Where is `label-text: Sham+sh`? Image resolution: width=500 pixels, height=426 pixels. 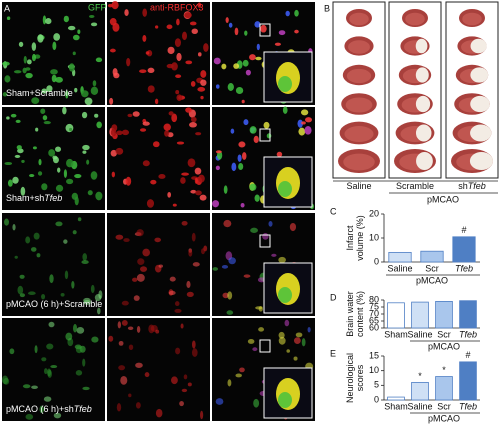 label-text: Sham+sh is located at coordinates (25, 198).